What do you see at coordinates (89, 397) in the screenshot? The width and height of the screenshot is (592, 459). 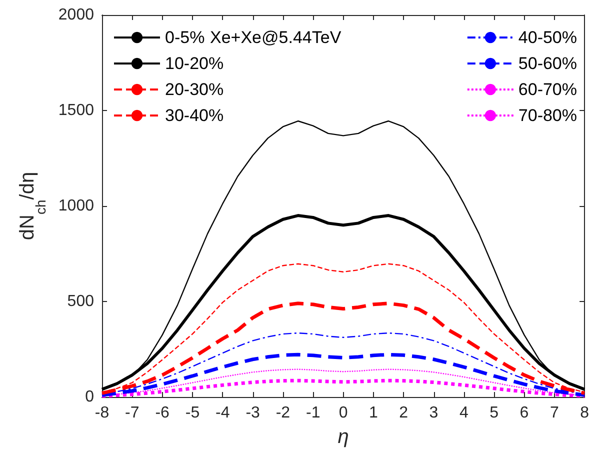 I see `y-tick-label: 0` at bounding box center [89, 397].